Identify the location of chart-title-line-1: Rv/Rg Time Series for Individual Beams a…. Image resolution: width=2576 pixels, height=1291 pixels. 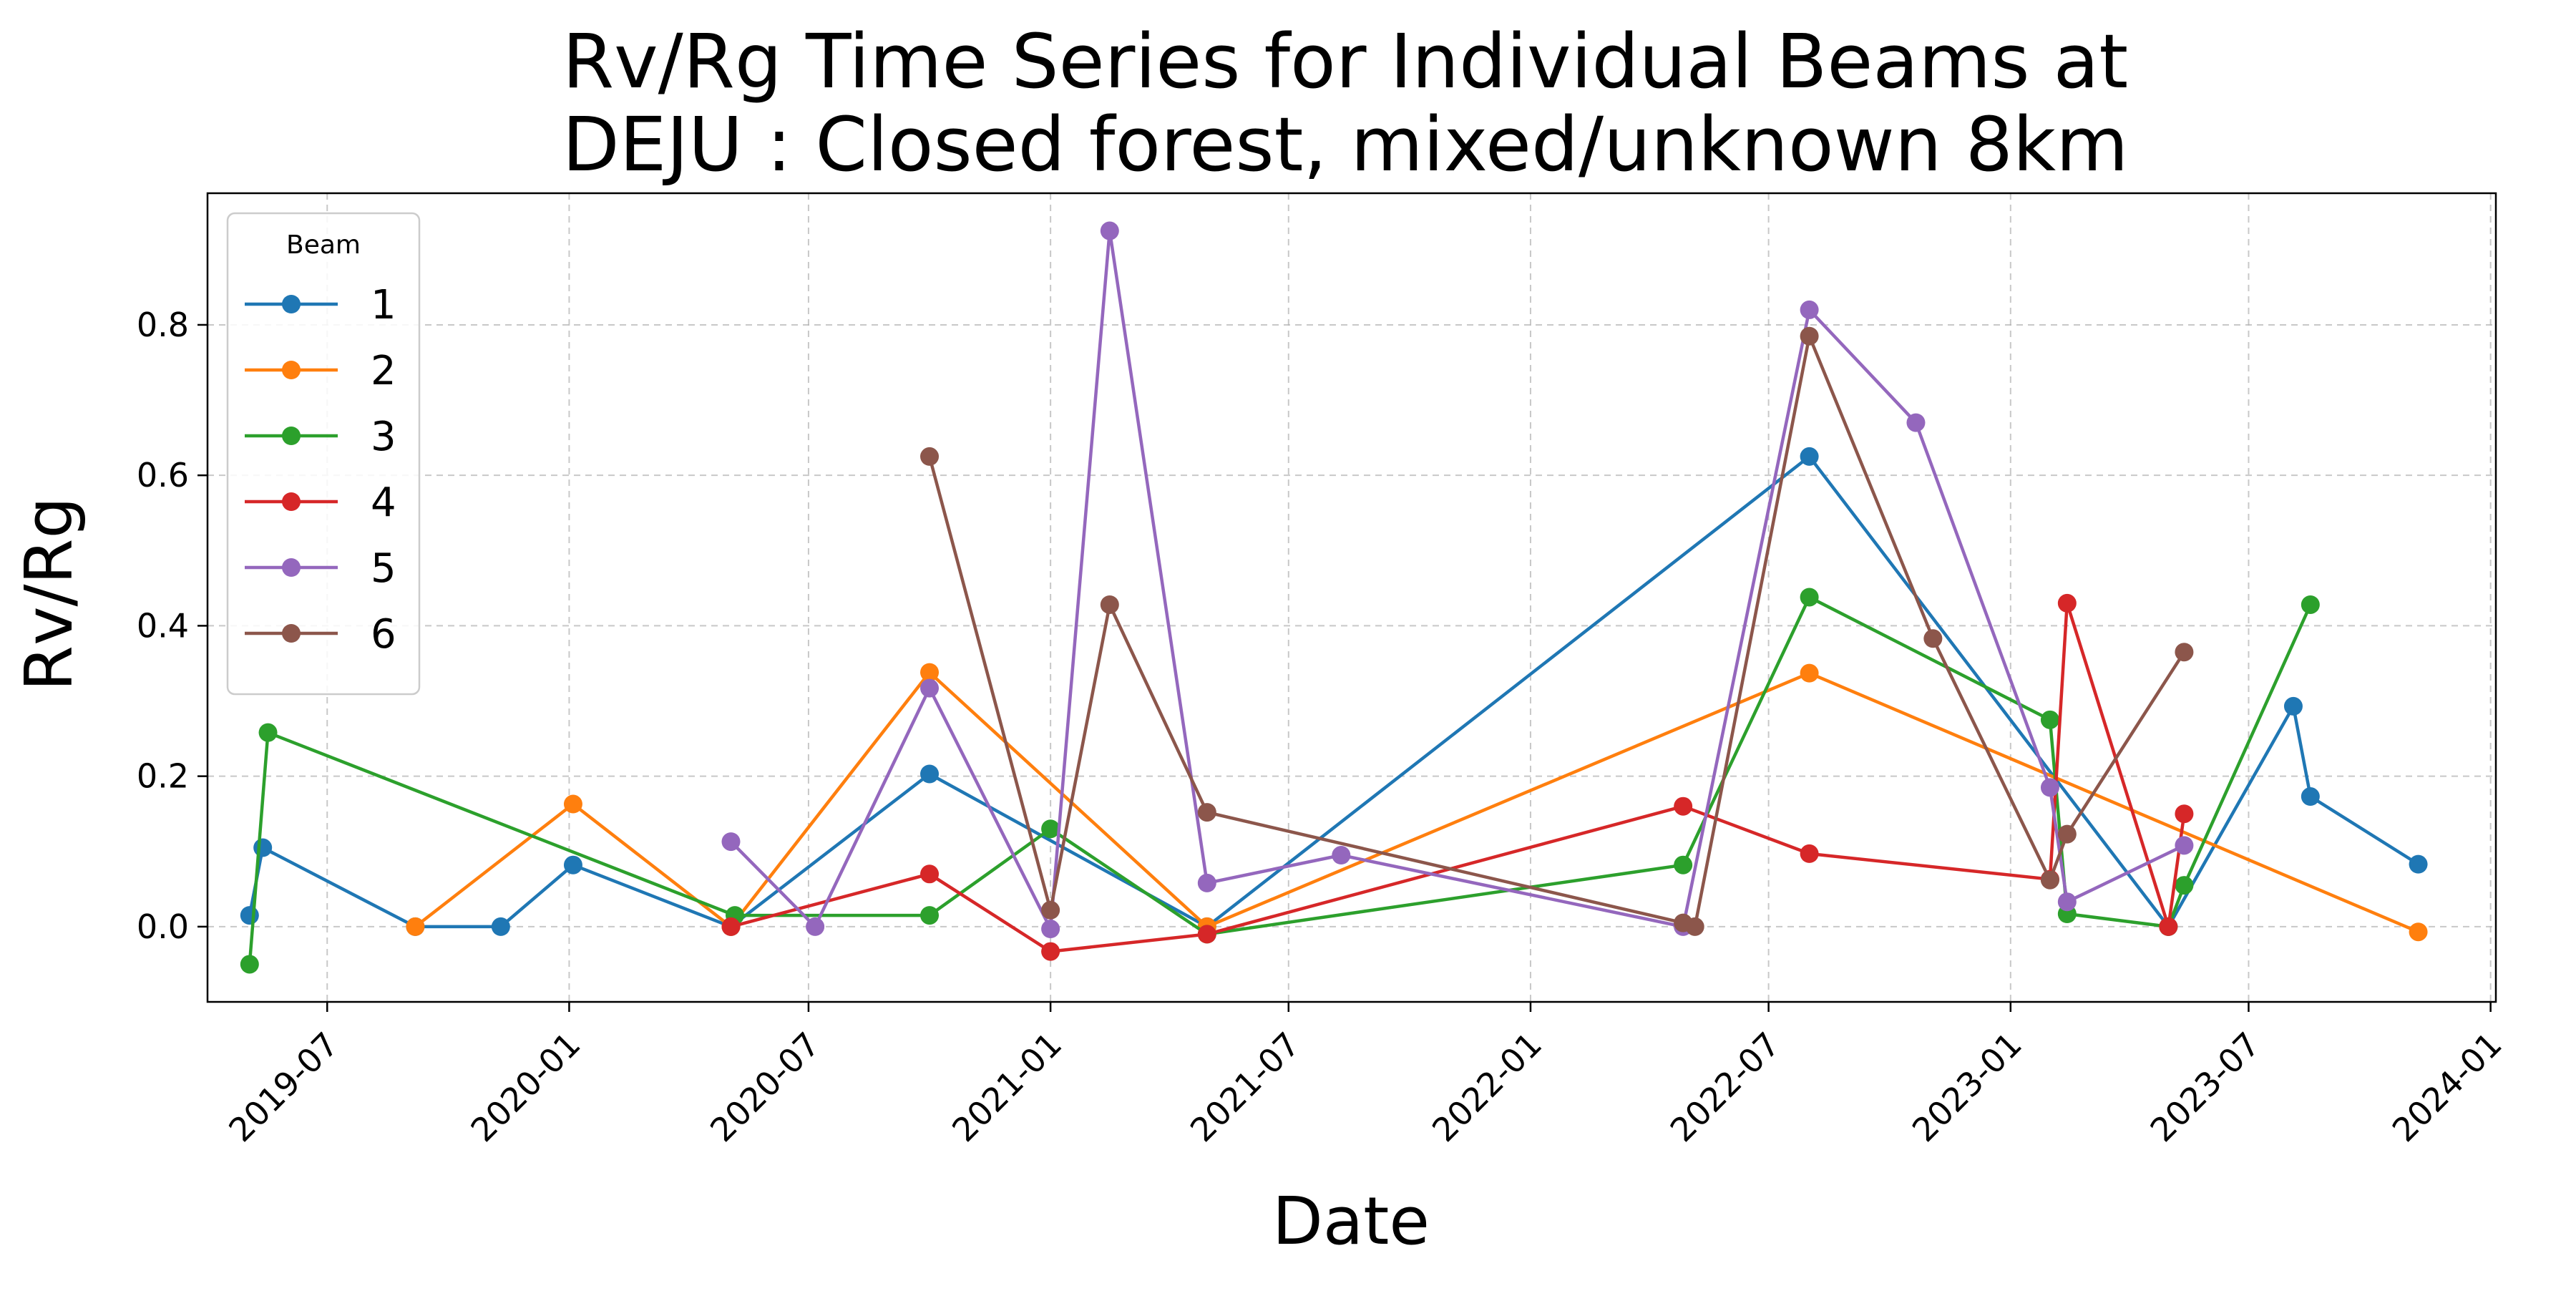
(1345, 61).